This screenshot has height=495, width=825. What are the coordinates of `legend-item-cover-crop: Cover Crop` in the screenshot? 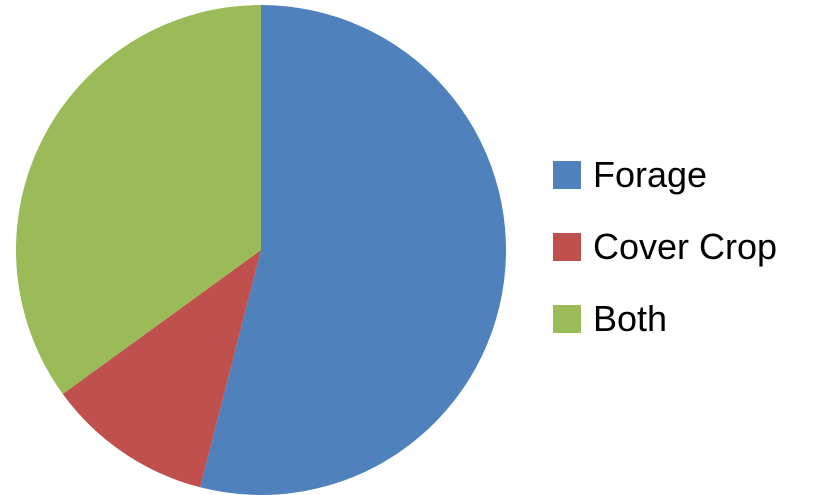 It's located at (688, 247).